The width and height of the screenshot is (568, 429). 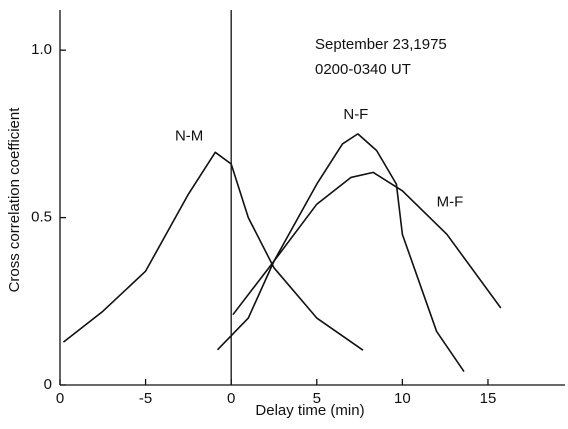 What do you see at coordinates (363, 69) in the screenshot?
I see `annotation: 0200-0340 UT` at bounding box center [363, 69].